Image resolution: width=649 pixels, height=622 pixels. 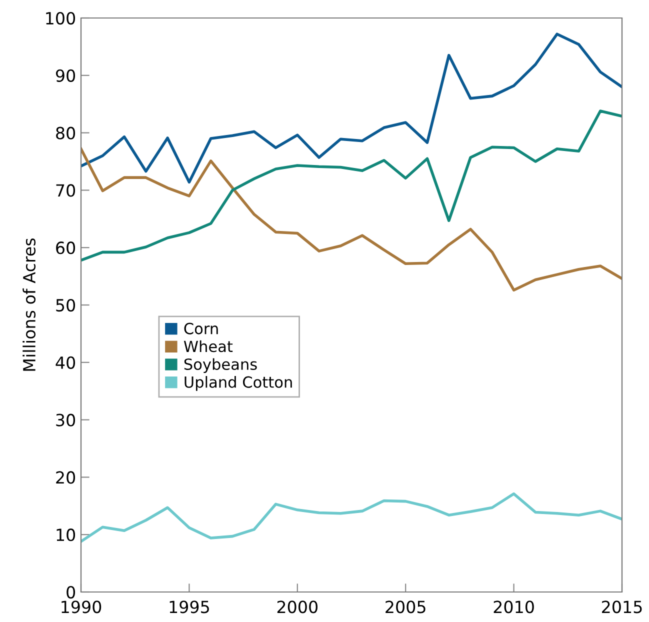 What do you see at coordinates (82, 607) in the screenshot?
I see `x-tick-label: 1990` at bounding box center [82, 607].